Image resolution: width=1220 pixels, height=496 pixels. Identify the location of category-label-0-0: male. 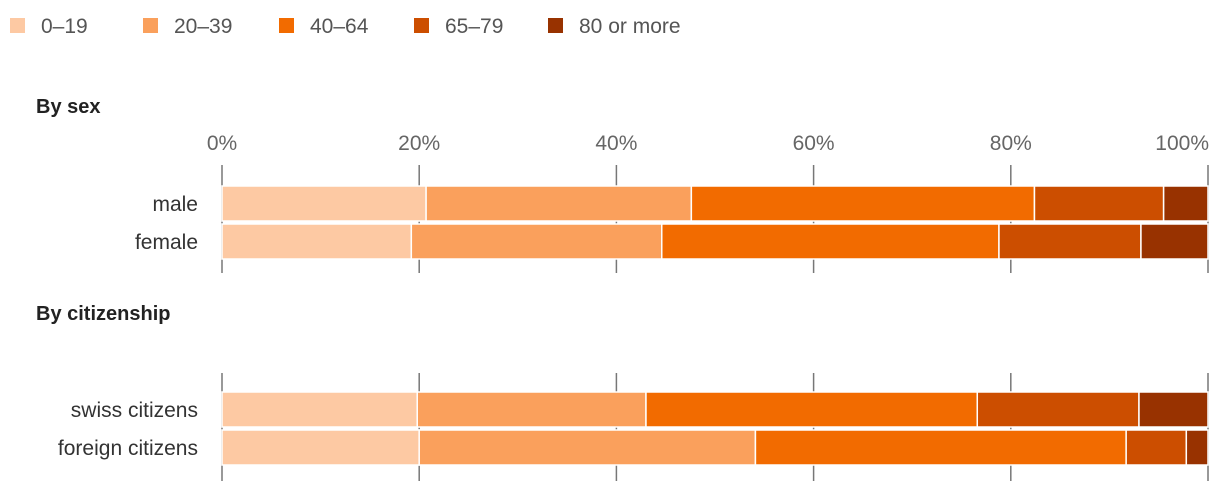
(175, 204).